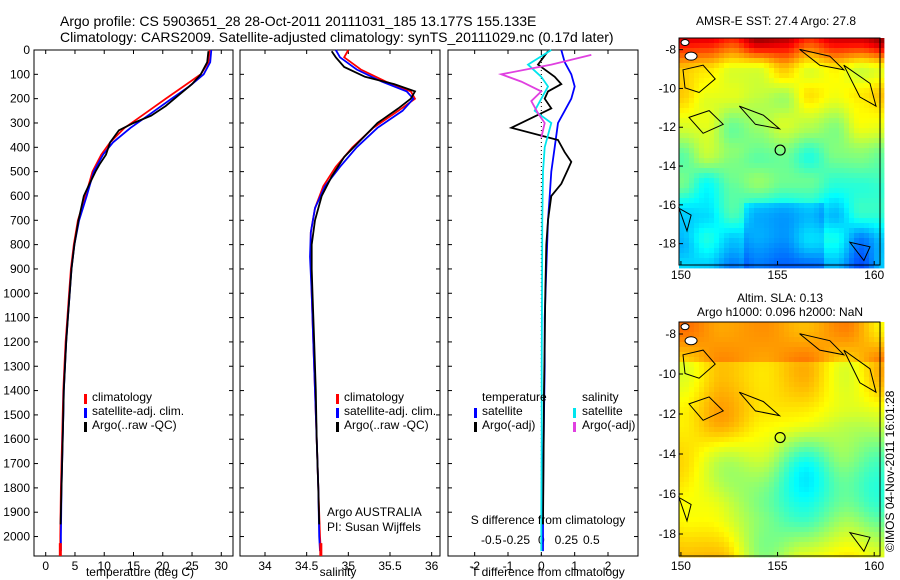  What do you see at coordinates (85, 413) in the screenshot?
I see `temp-legend-swatch-satellite` at bounding box center [85, 413].